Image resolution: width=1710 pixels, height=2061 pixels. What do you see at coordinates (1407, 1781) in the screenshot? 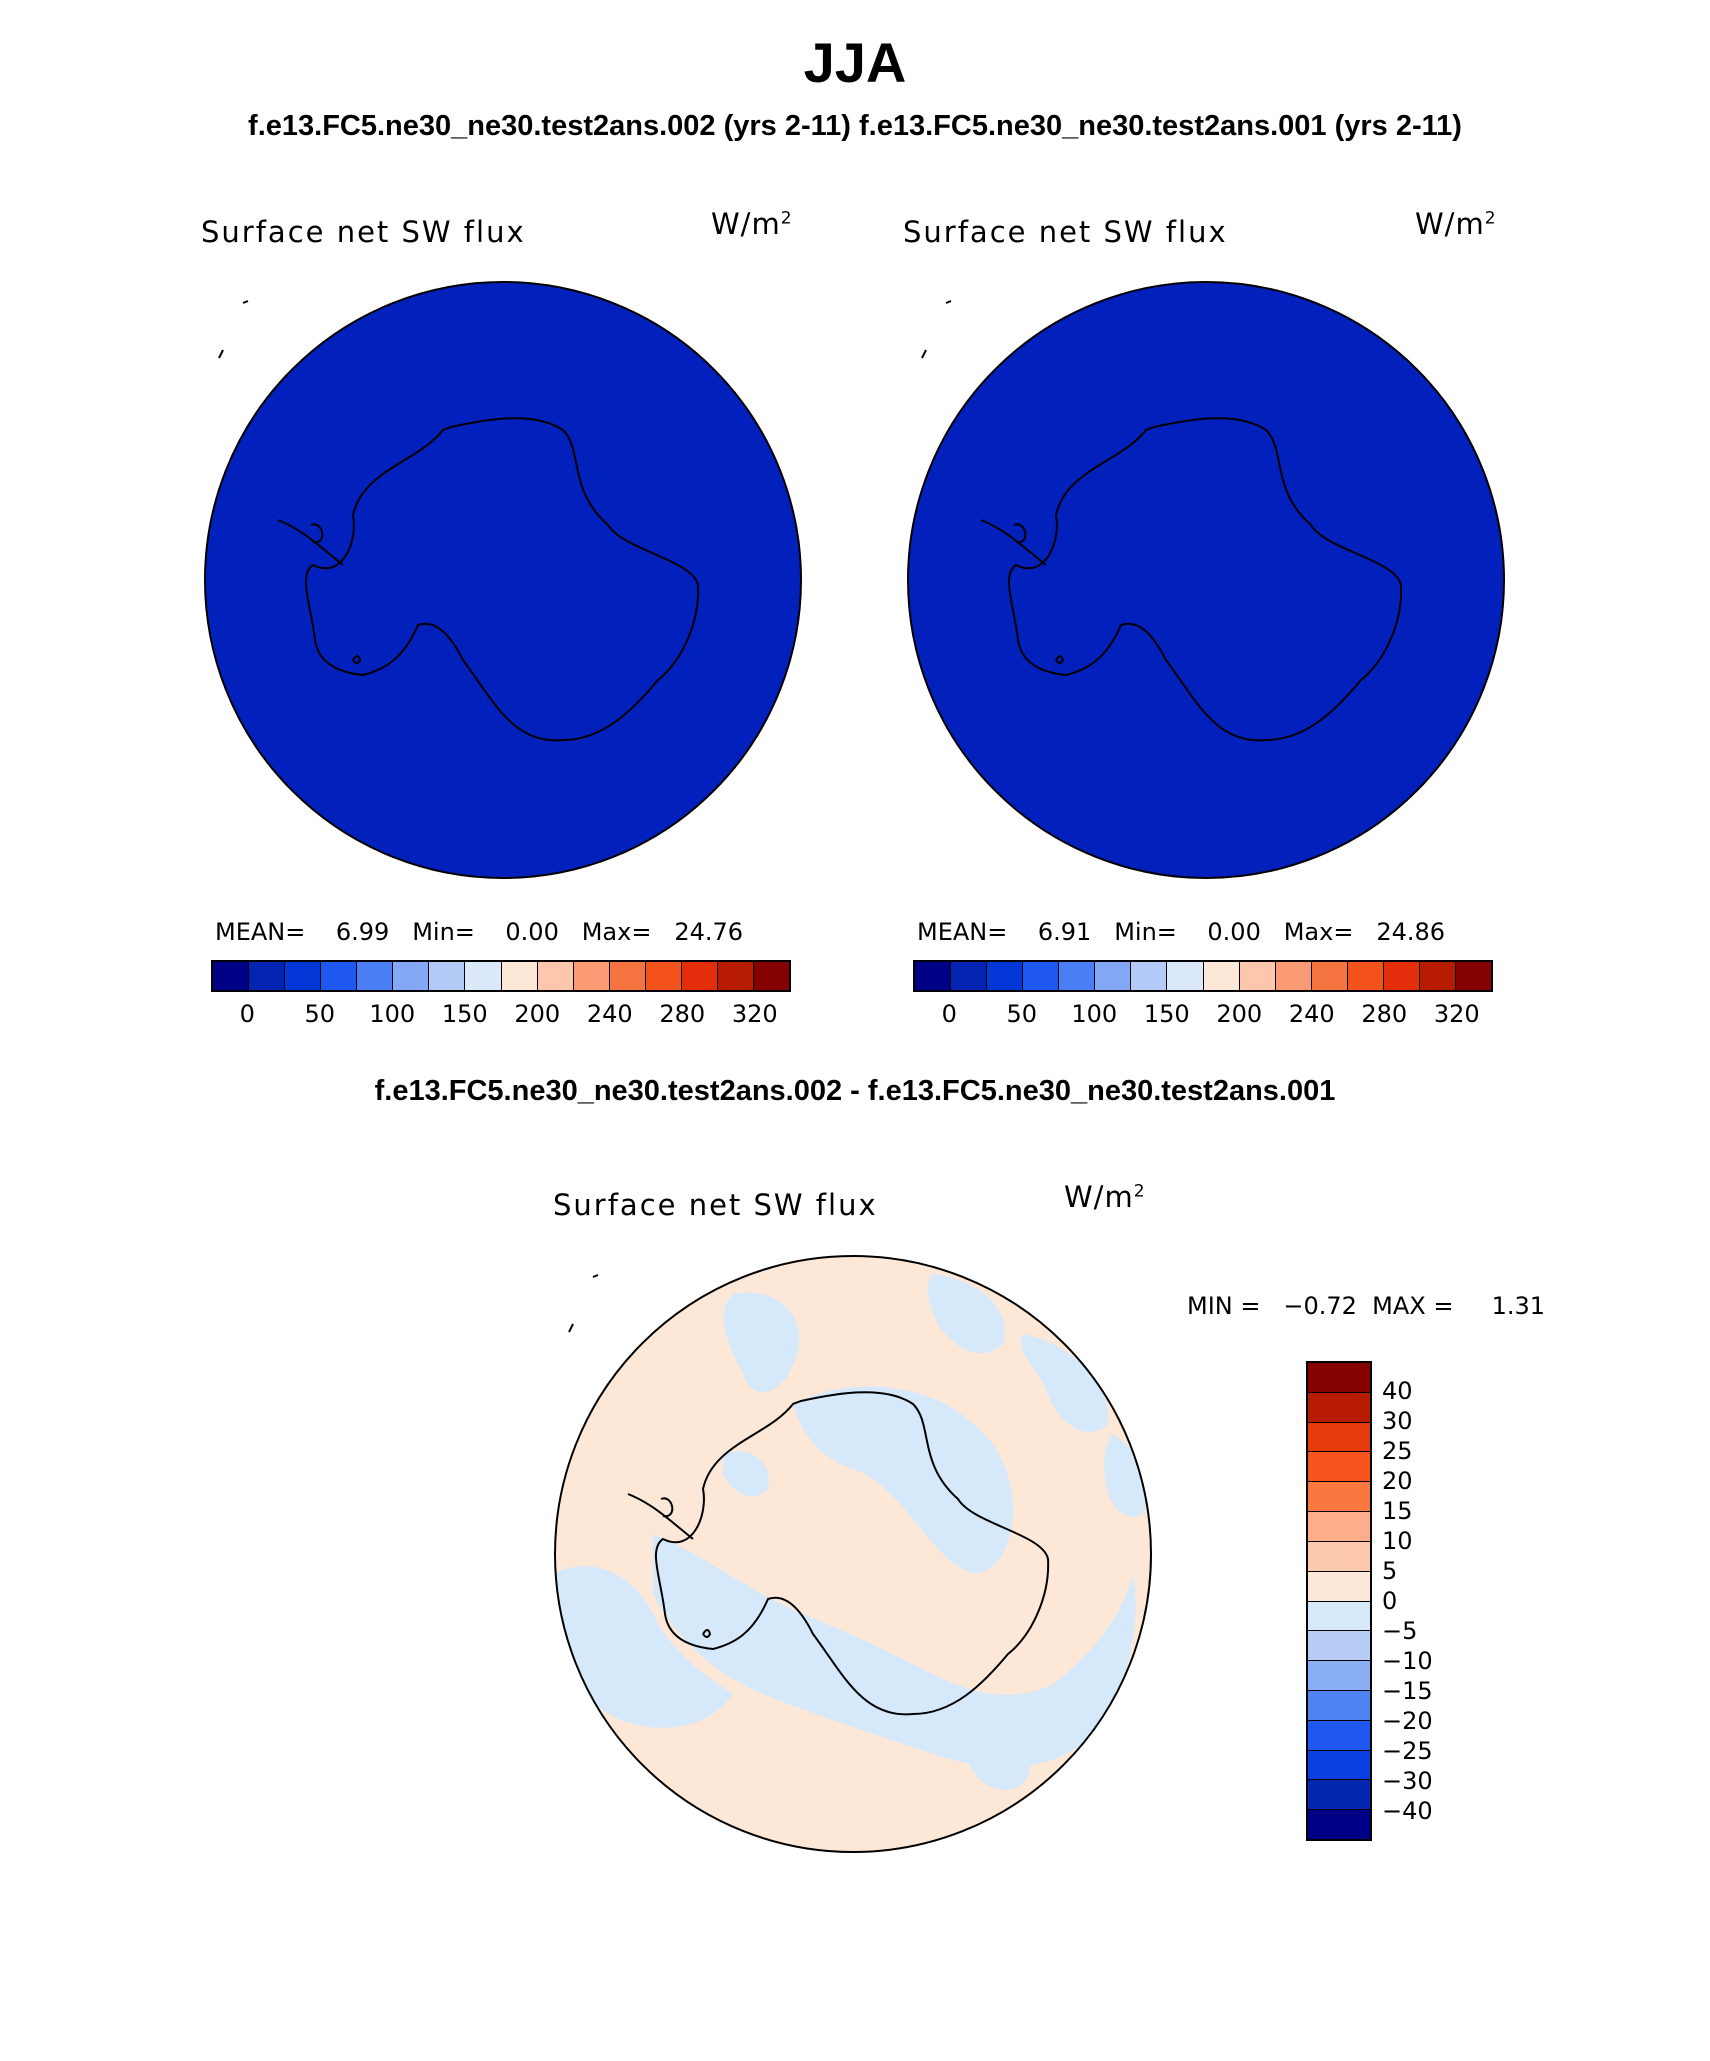
I see `colorbar-tick-label: −30` at bounding box center [1407, 1781].